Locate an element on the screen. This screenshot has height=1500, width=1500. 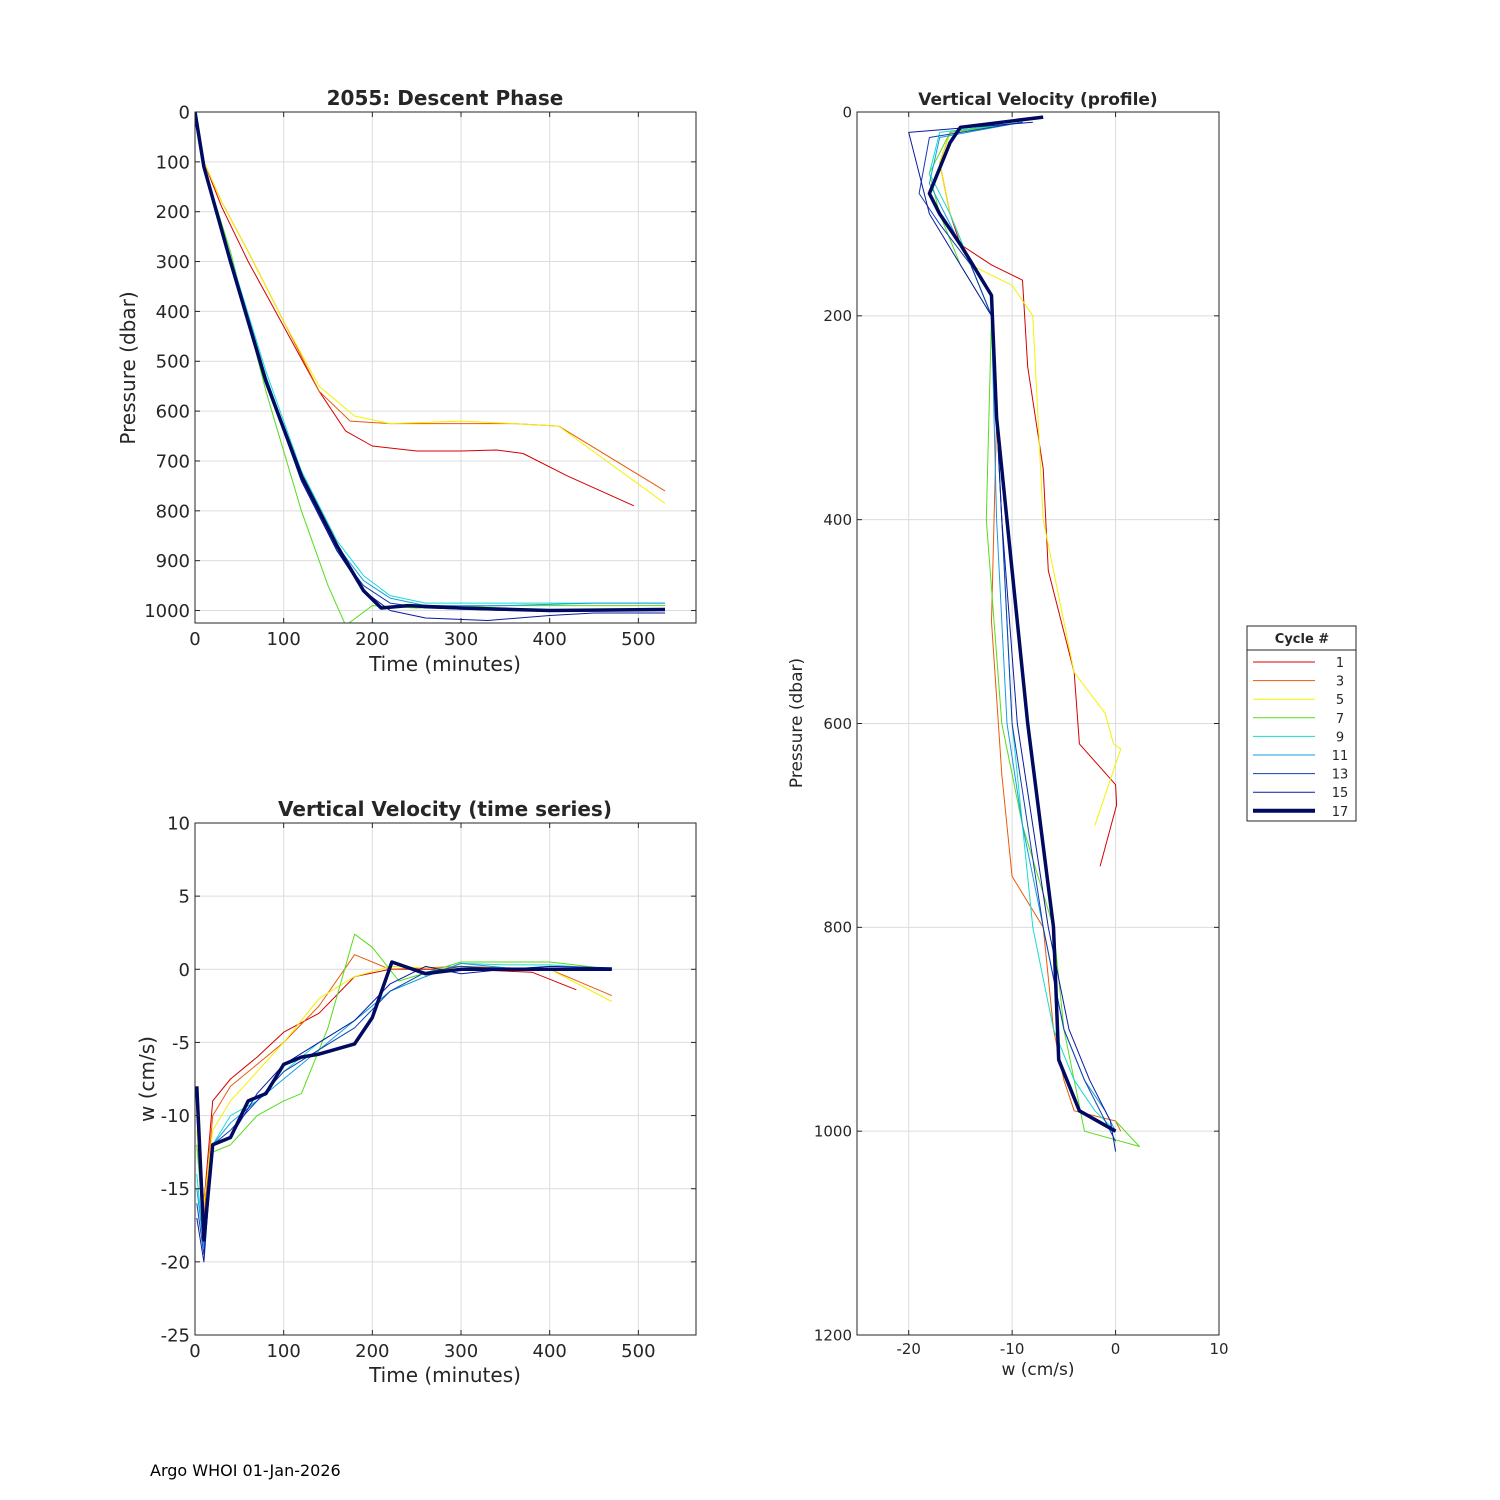
wtime-xtick-label: 0 is located at coordinates (194, 1351).